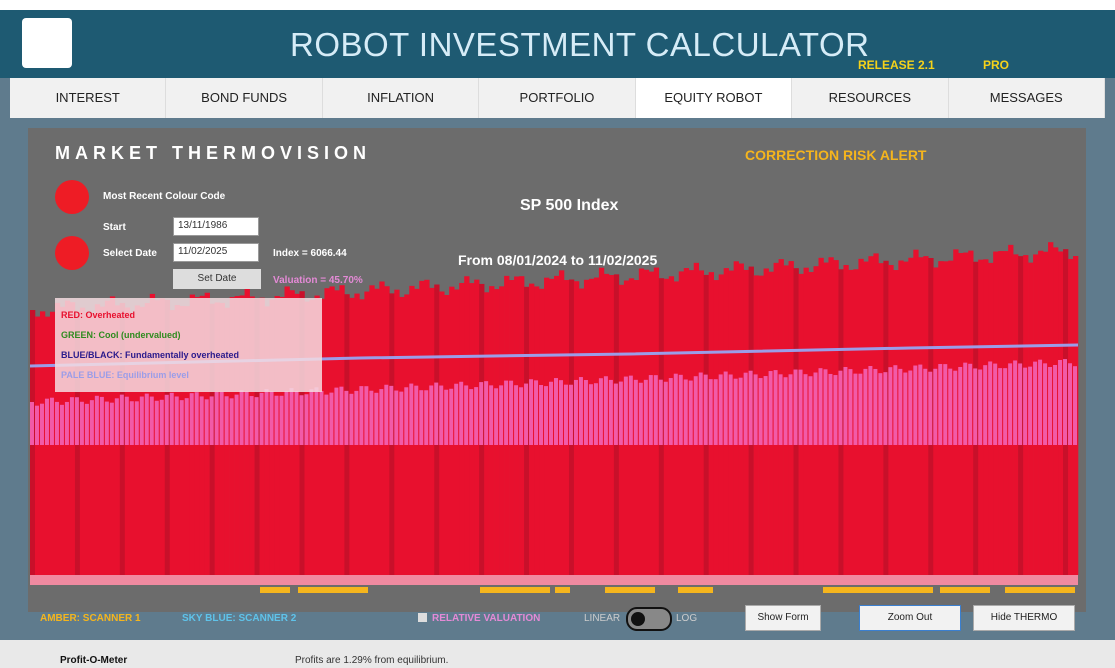 The width and height of the screenshot is (1115, 668). What do you see at coordinates (557, 5) in the screenshot?
I see `top-strip` at bounding box center [557, 5].